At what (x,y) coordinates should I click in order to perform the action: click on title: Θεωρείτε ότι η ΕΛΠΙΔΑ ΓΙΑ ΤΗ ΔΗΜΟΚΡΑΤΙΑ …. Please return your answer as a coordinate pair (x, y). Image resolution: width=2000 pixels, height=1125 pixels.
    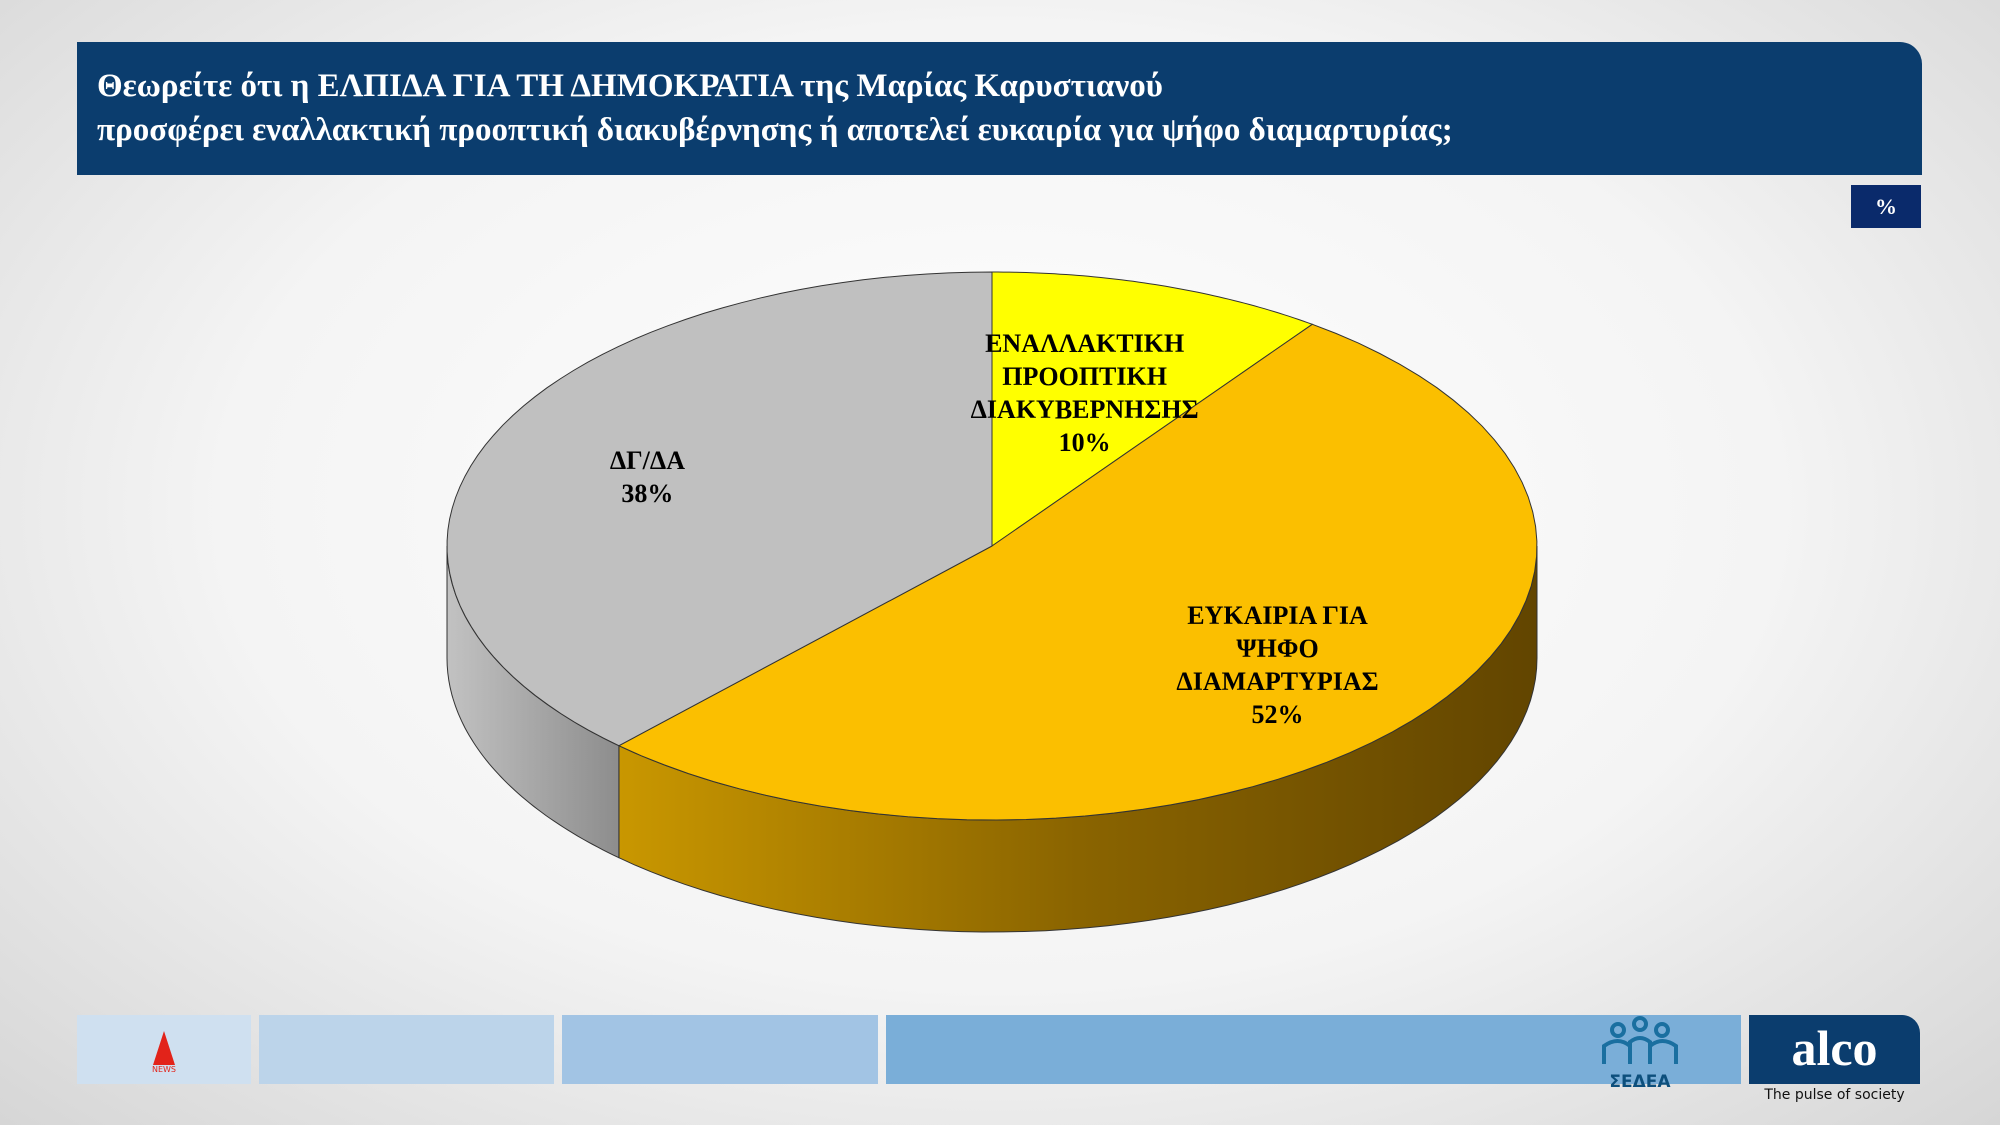
    Looking at the image, I should click on (999, 108).